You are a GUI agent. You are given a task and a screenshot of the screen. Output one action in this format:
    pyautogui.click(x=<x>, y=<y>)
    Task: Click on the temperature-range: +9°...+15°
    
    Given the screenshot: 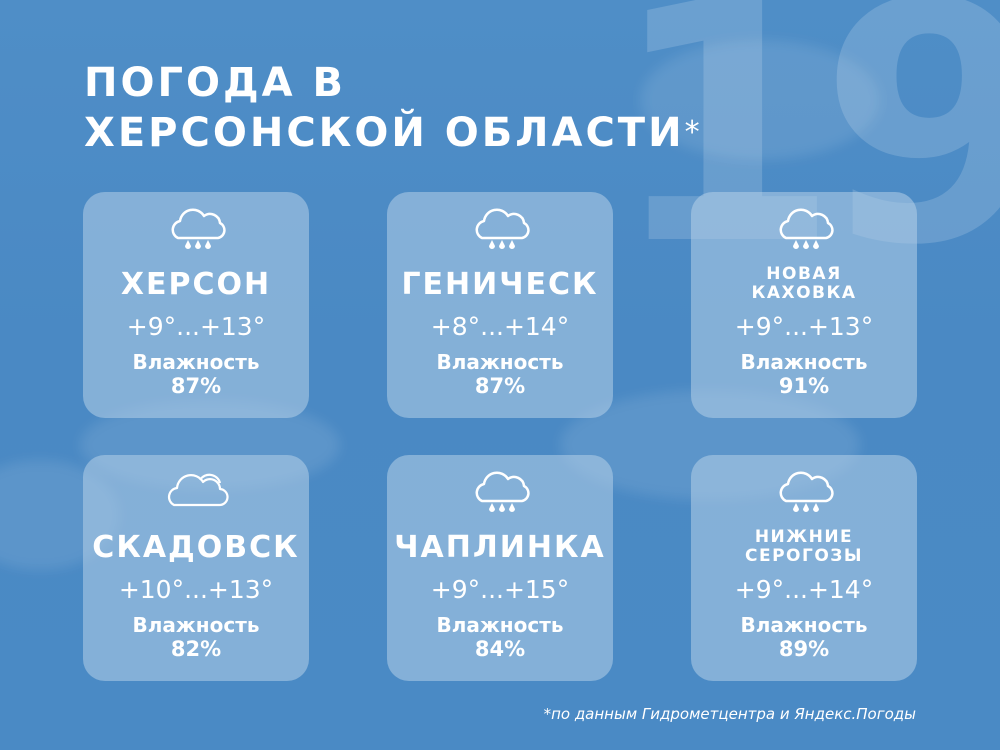 What is the action you would take?
    pyautogui.click(x=500, y=589)
    